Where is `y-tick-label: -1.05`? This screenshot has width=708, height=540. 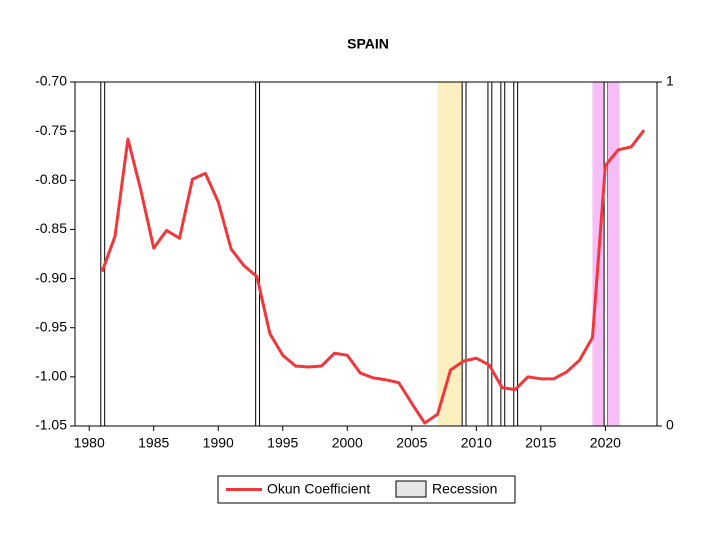 y-tick-label: -1.05 is located at coordinates (51, 425).